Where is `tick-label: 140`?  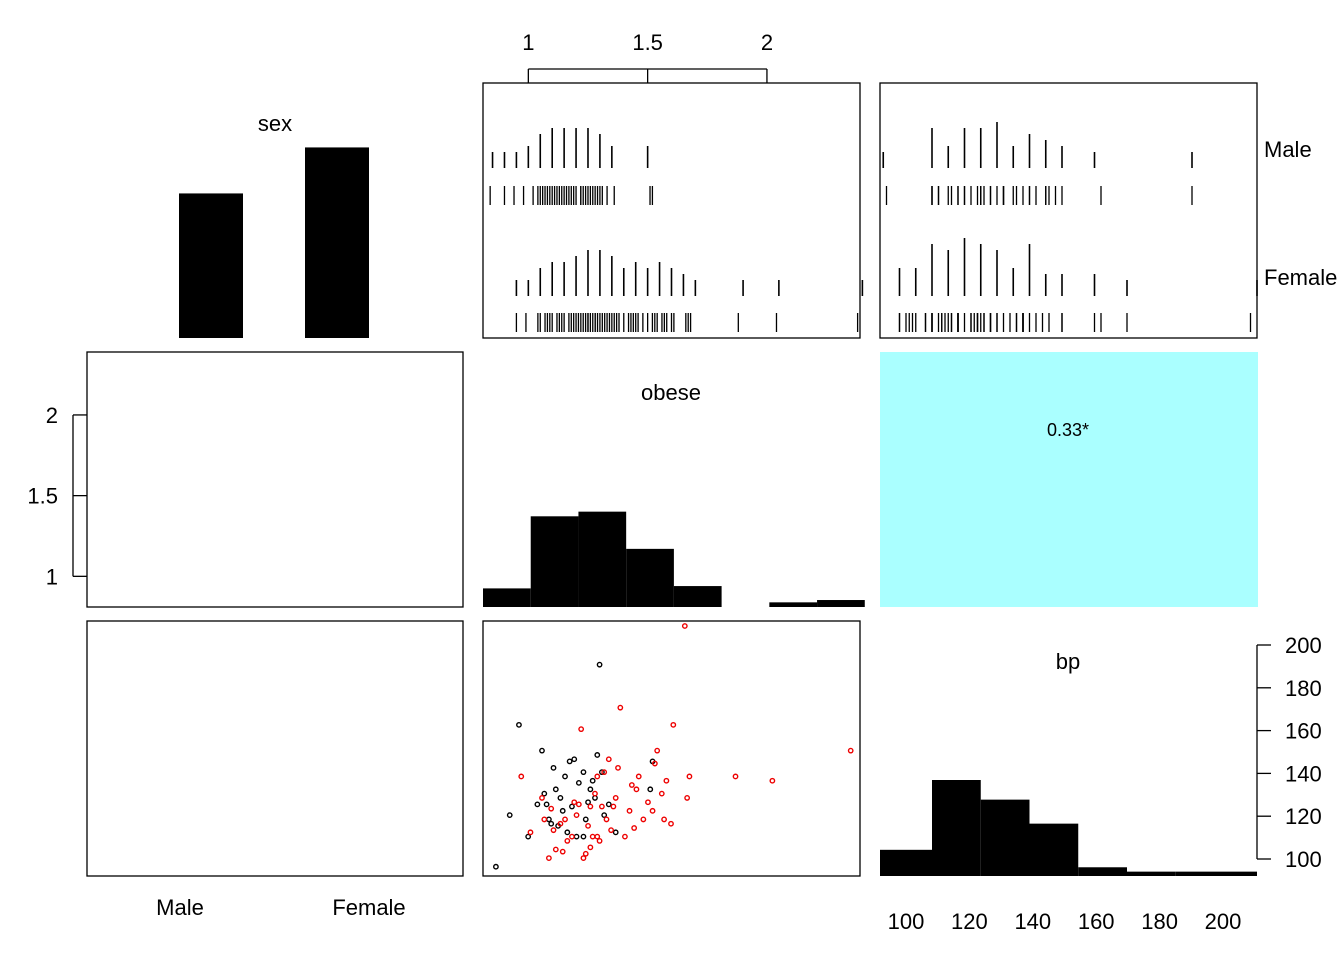 tick-label: 140 is located at coordinates (1303, 773).